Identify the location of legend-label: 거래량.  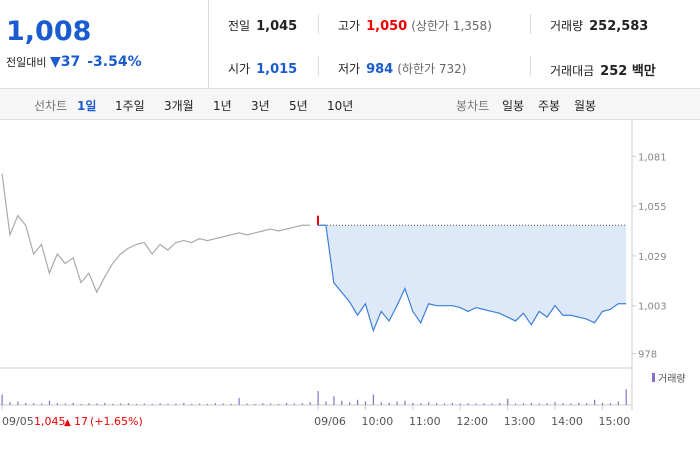
(672, 379).